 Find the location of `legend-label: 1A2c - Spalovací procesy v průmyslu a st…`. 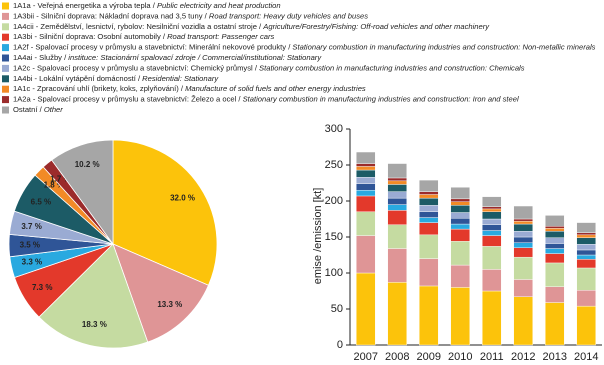

legend-label: 1A2c - Spalovací procesy v průmyslu a st… is located at coordinates (269, 67).